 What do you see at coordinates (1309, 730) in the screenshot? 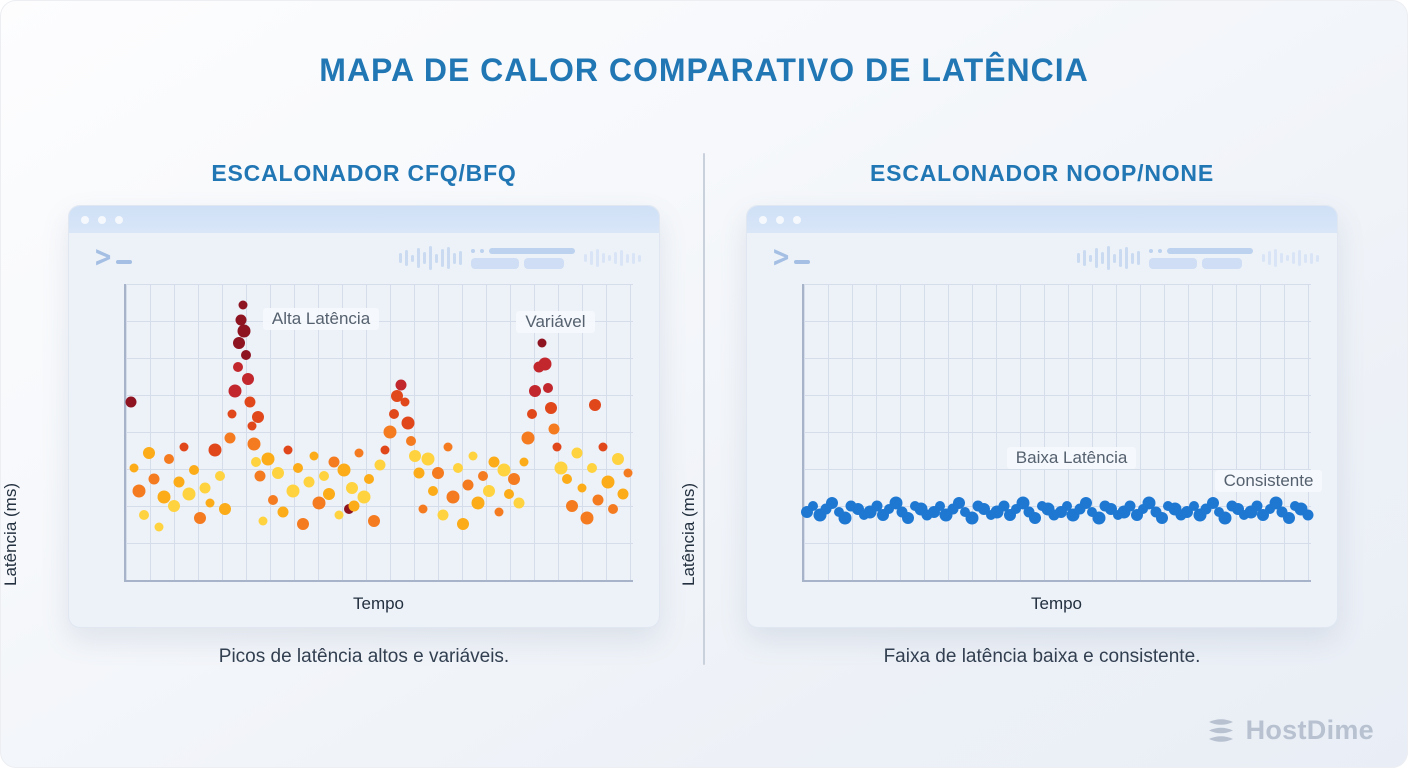
I see `hostdime-logo-text: HostDime` at bounding box center [1309, 730].